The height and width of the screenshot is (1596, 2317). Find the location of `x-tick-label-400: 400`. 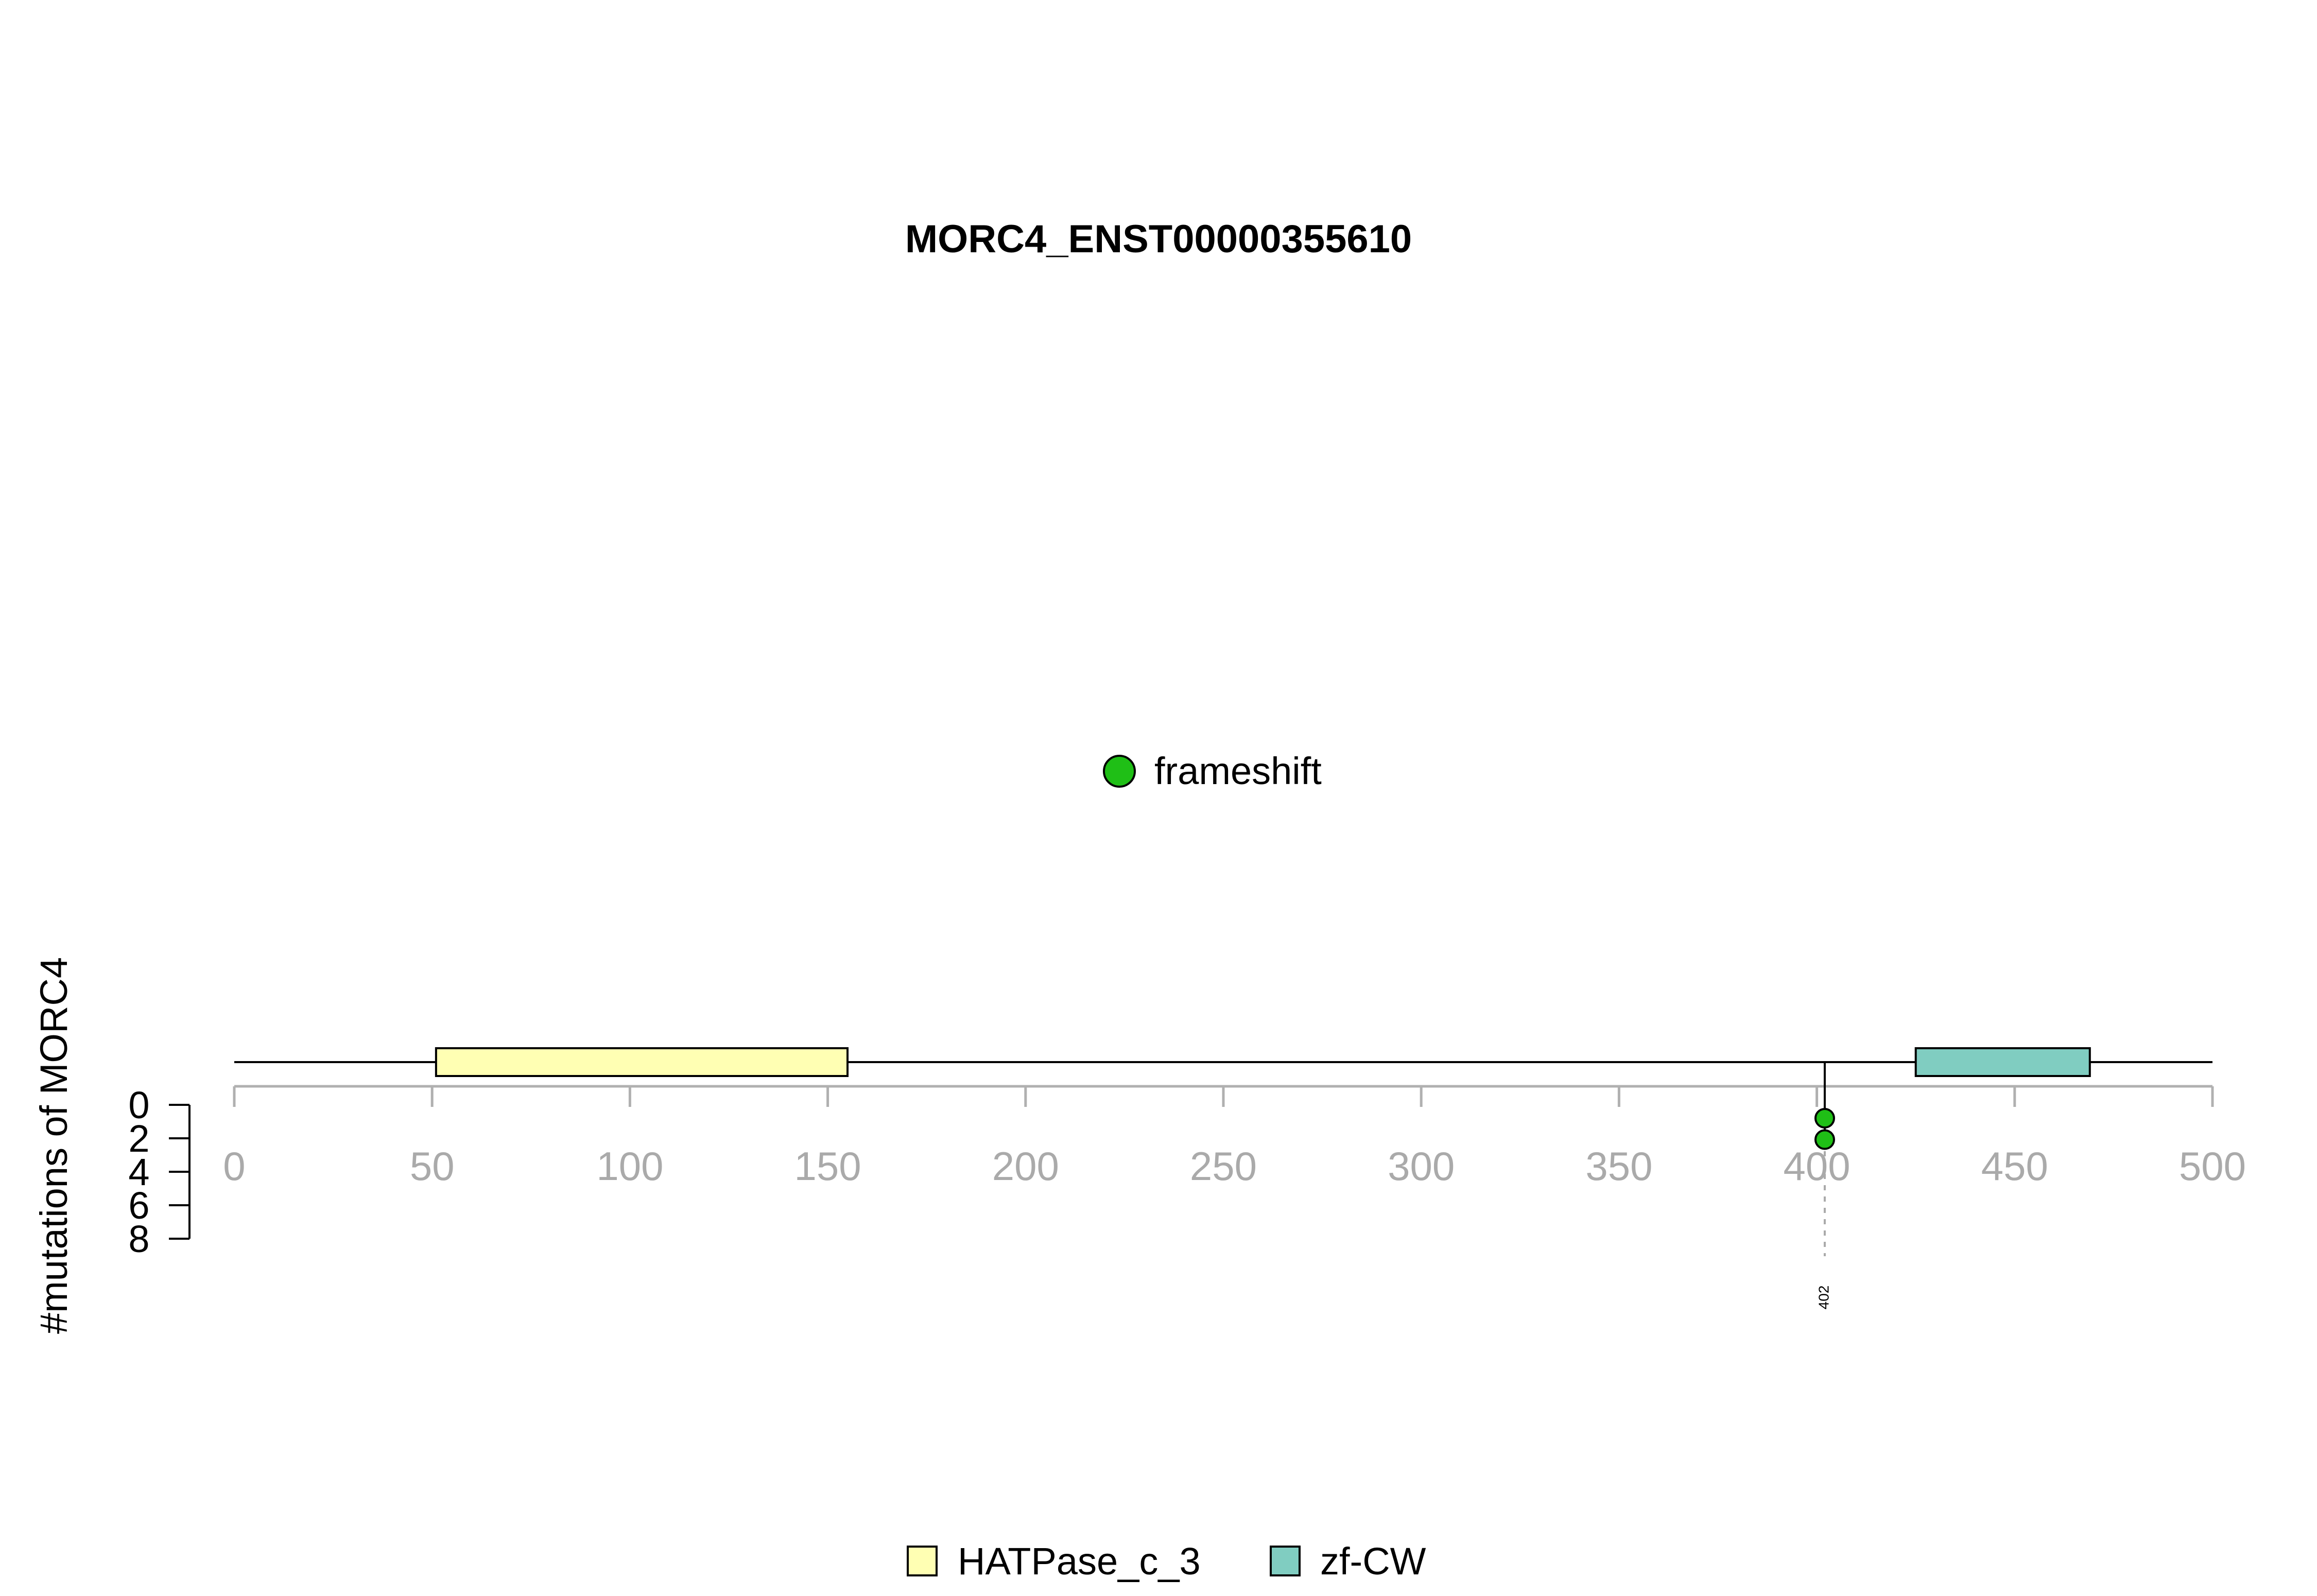

x-tick-label-400: 400 is located at coordinates (1817, 1166).